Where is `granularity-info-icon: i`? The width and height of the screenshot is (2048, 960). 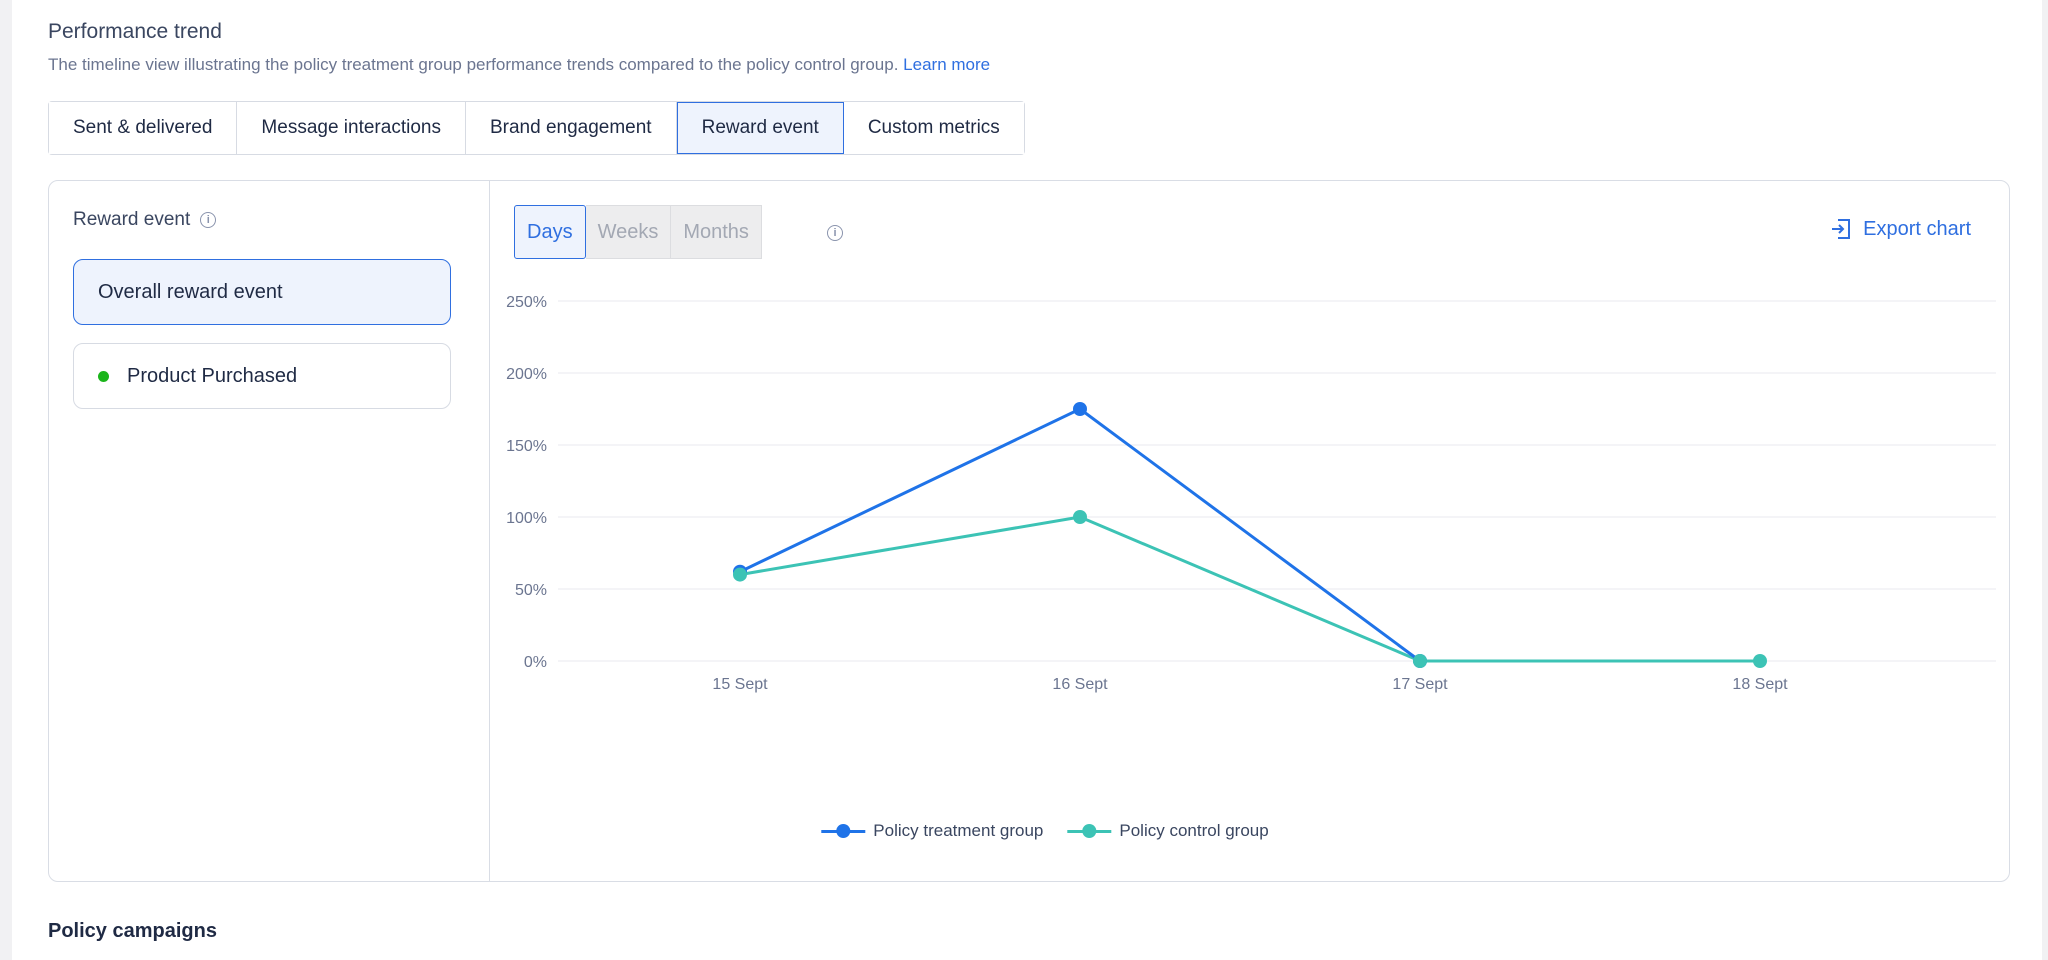
granularity-info-icon: i is located at coordinates (835, 233).